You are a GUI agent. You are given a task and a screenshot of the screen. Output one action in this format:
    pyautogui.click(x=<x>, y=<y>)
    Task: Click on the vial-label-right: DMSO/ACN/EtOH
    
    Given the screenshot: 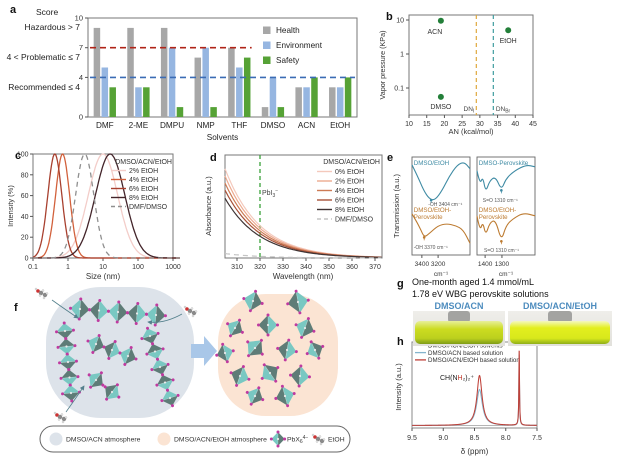 What is the action you would take?
    pyautogui.click(x=560, y=306)
    